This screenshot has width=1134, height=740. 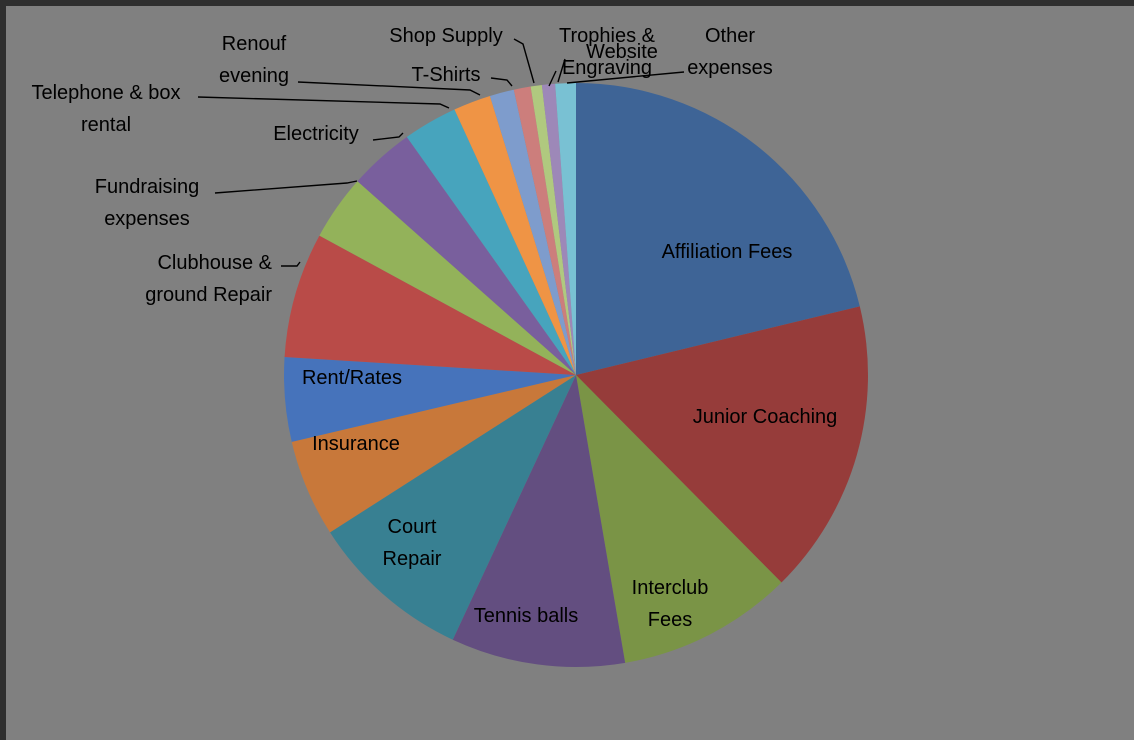 What do you see at coordinates (565, 229) in the screenshot?
I see `pie-slice-other-expenses` at bounding box center [565, 229].